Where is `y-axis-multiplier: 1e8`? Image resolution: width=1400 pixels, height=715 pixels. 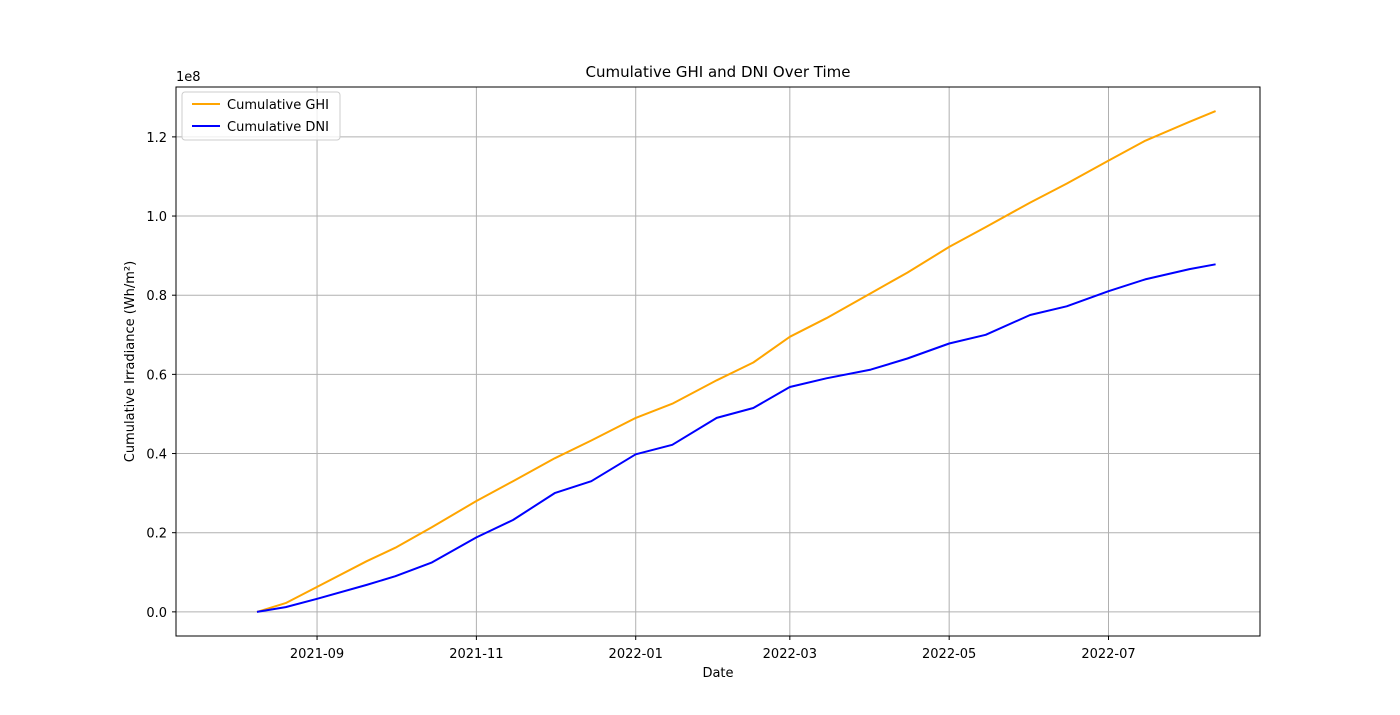
y-axis-multiplier: 1e8 is located at coordinates (188, 77).